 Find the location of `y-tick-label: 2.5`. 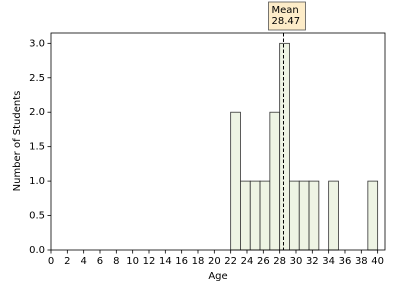

y-tick-label: 2.5 is located at coordinates (37, 78).